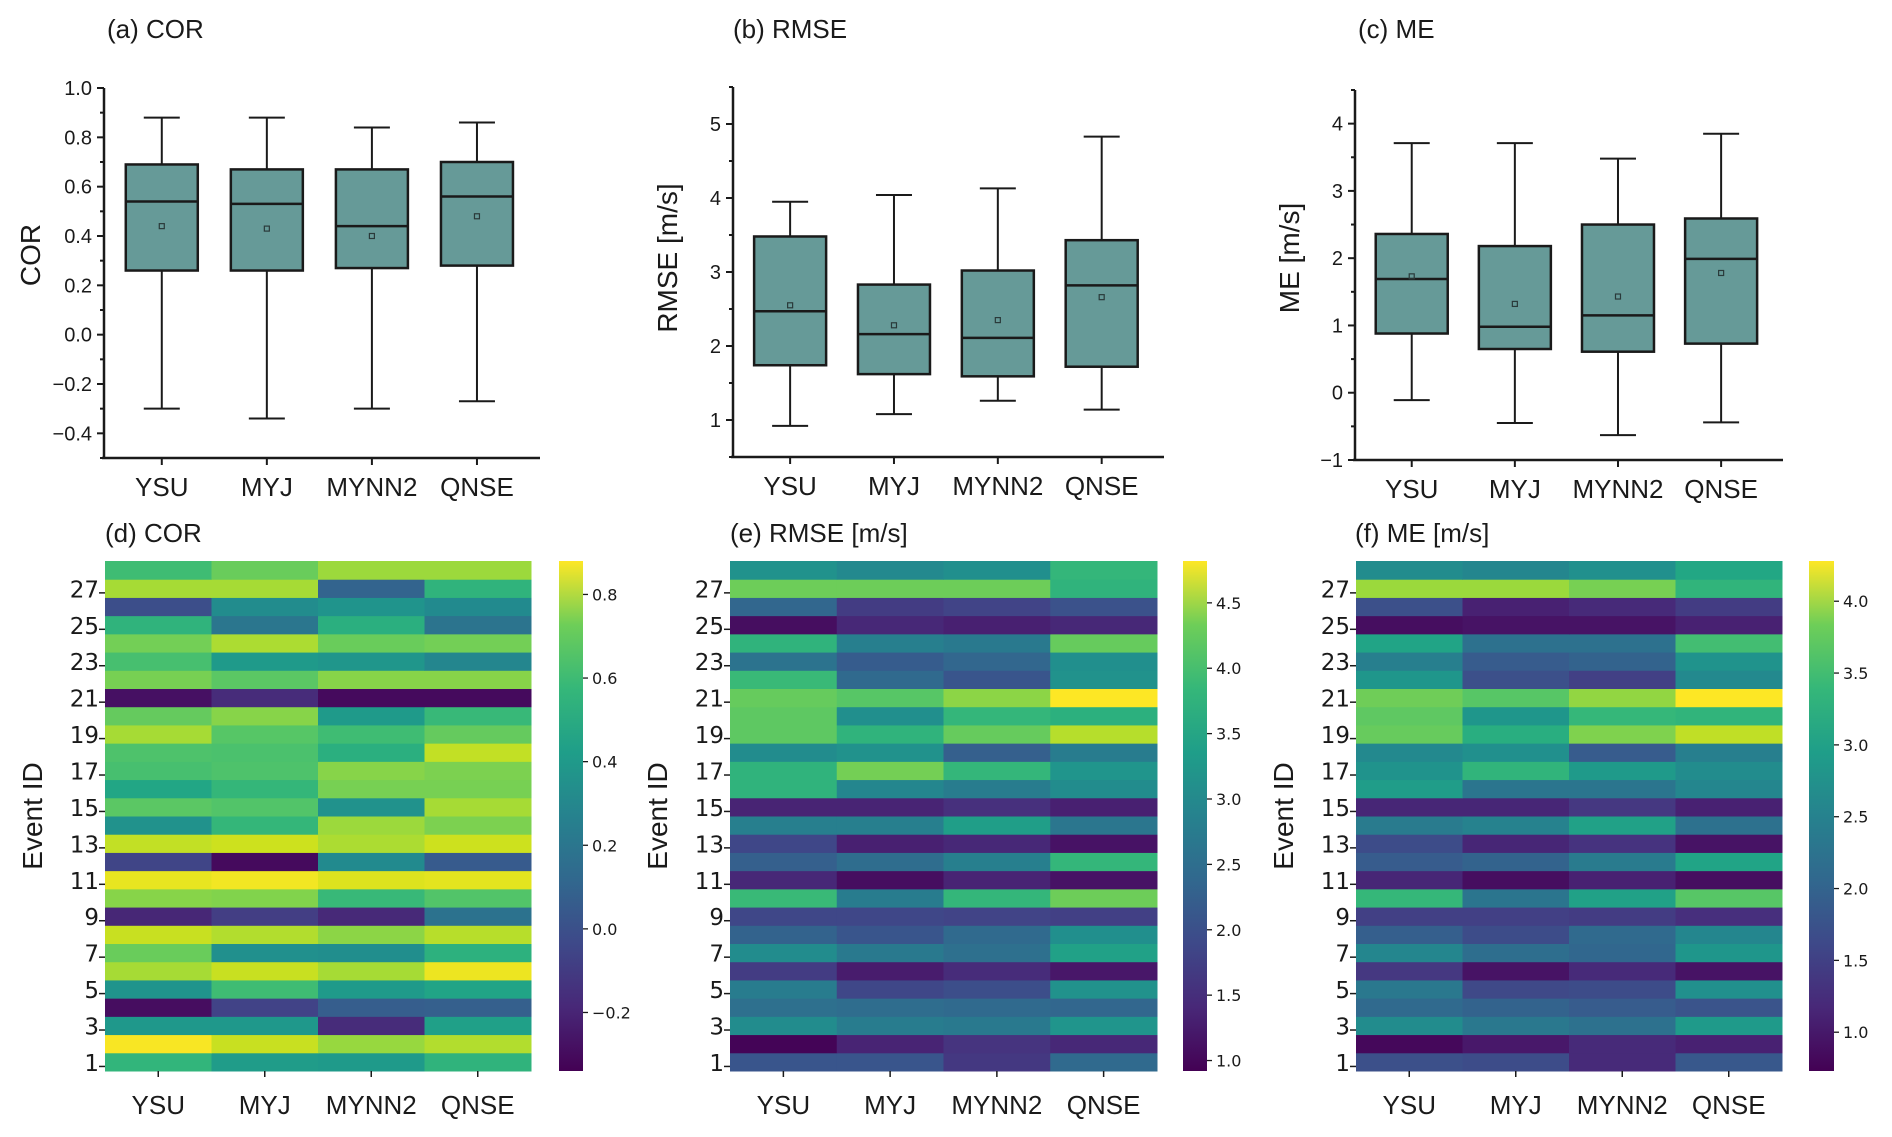 This screenshot has height=1137, width=1892. Describe the element at coordinates (1411, 272) in the screenshot. I see `box-ysu` at that location.